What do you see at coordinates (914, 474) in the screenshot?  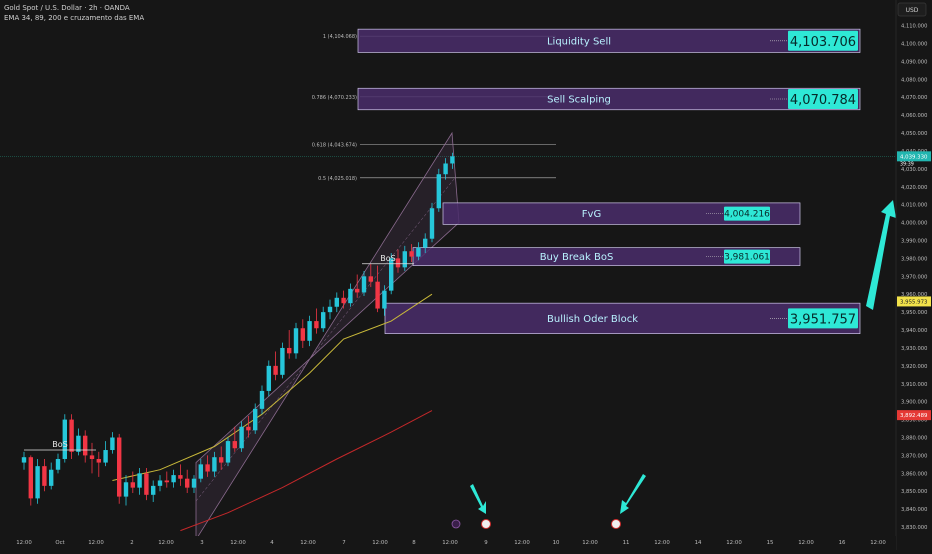 I see `price-tick-label: 3,860.000` at bounding box center [914, 474].